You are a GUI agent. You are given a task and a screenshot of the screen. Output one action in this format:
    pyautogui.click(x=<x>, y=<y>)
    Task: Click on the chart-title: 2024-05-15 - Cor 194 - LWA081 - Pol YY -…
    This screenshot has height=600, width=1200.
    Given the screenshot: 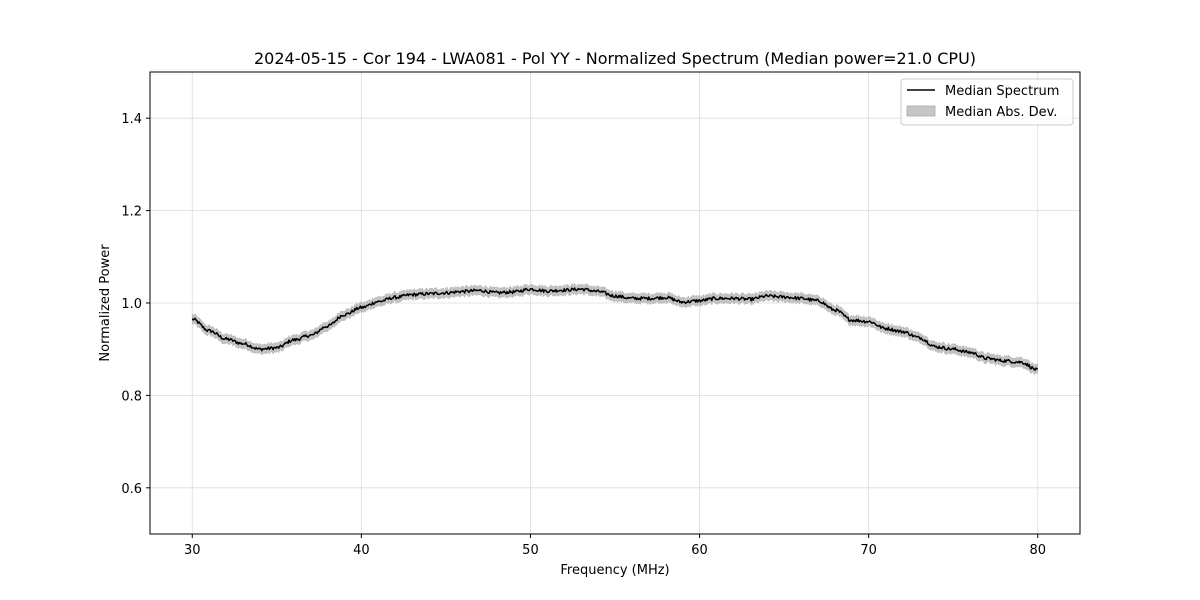 What is the action you would take?
    pyautogui.click(x=615, y=58)
    